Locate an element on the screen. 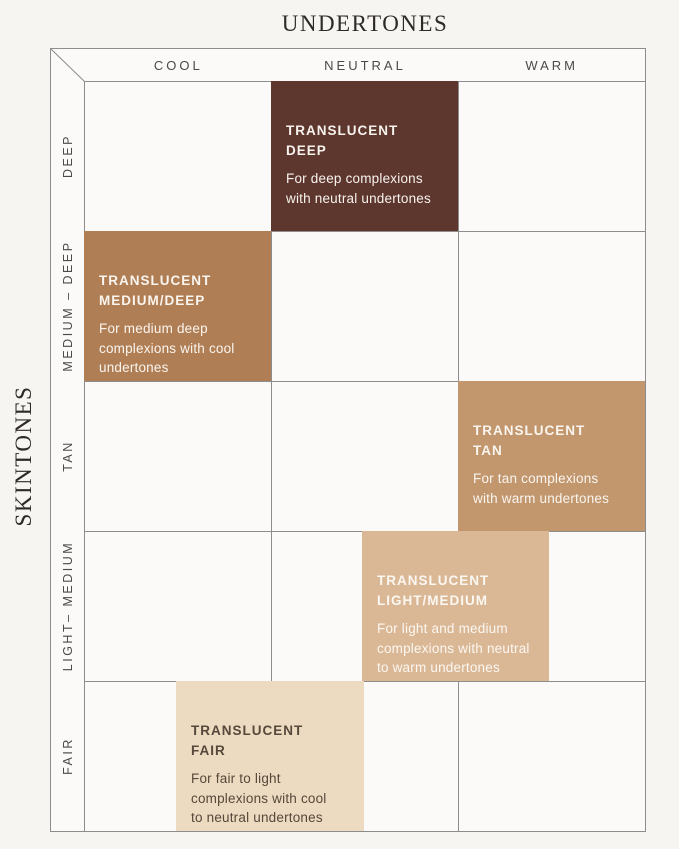 The height and width of the screenshot is (849, 679). row-label-text: TAN is located at coordinates (67, 456).